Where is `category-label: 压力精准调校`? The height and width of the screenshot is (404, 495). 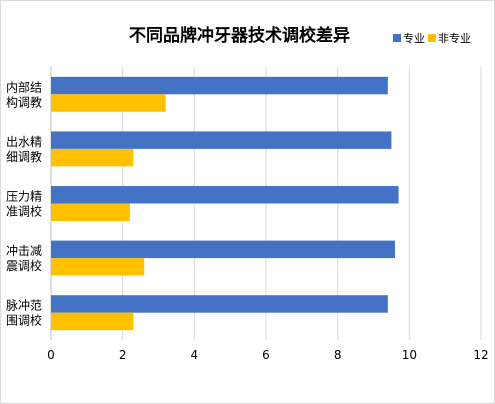 category-label: 压力精准调校 is located at coordinates (24, 204).